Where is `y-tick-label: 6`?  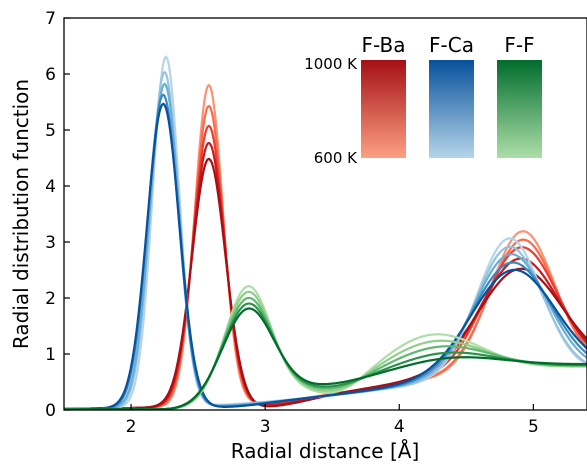 y-tick-label: 6 is located at coordinates (50, 75).